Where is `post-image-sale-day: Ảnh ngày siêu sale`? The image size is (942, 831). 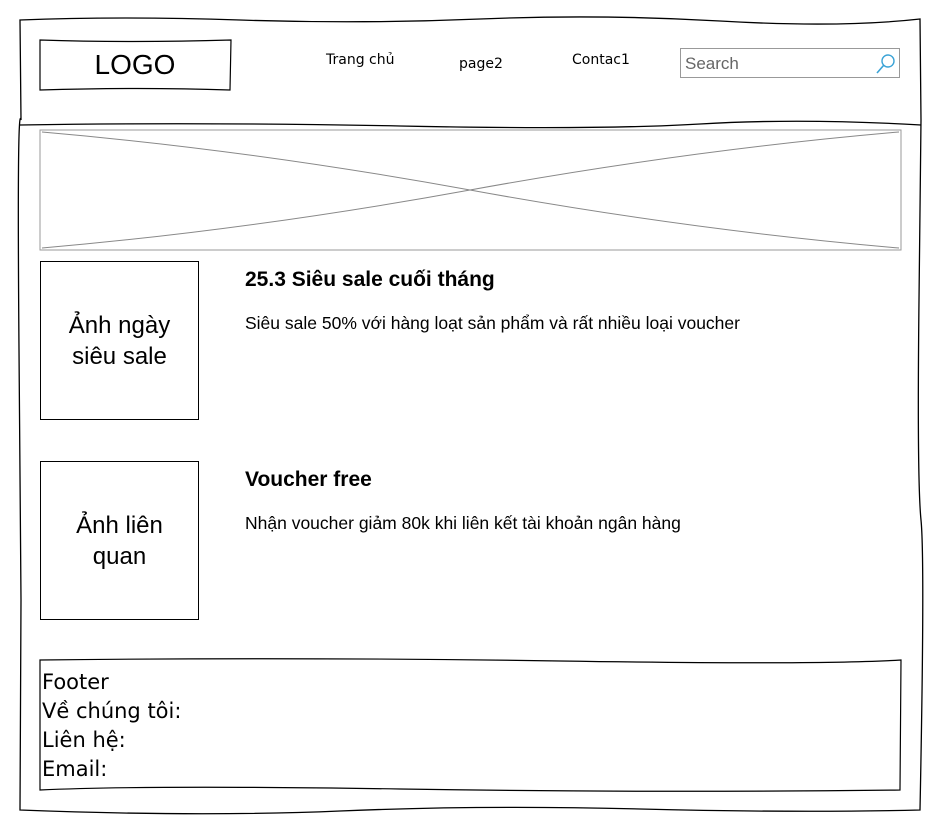 post-image-sale-day: Ảnh ngày siêu sale is located at coordinates (119, 340).